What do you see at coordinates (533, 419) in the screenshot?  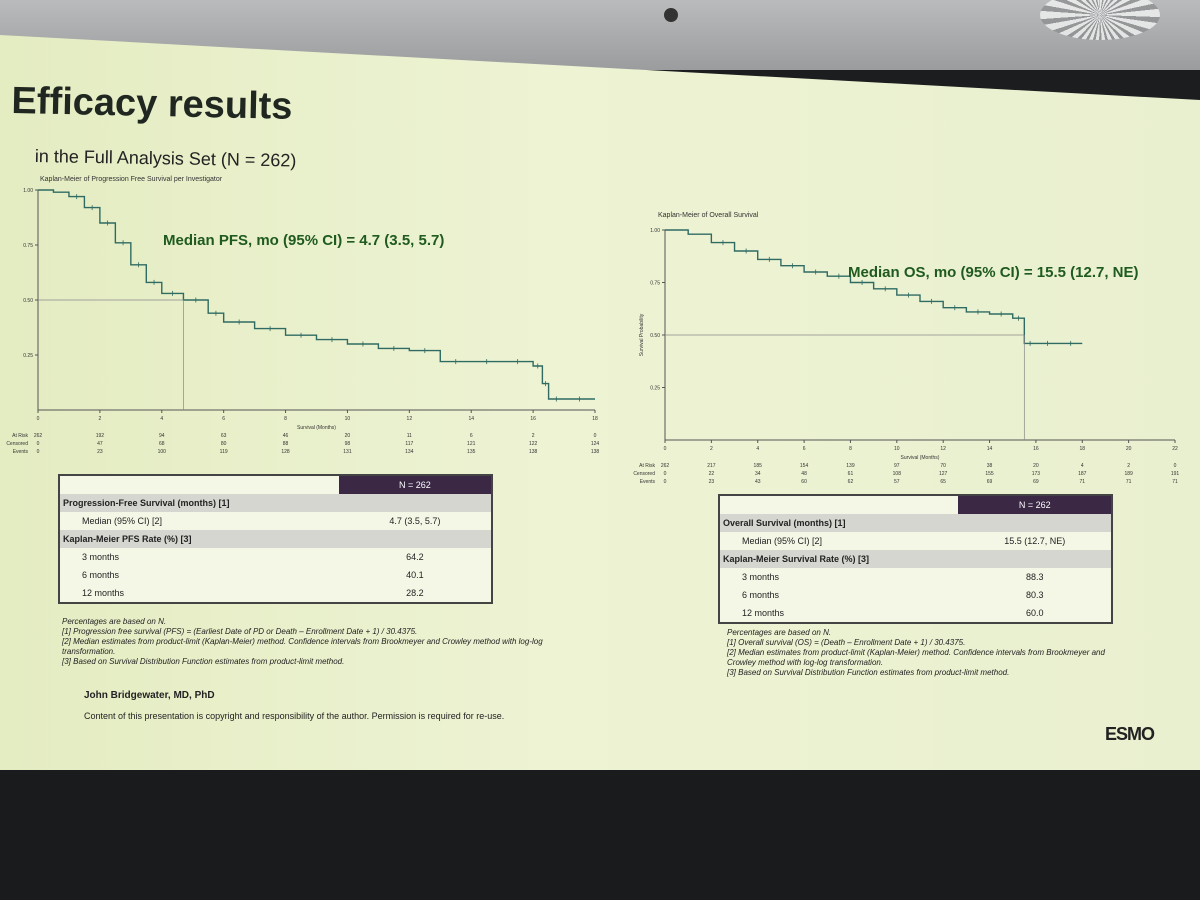 I see `x-tick-label: 16` at bounding box center [533, 419].